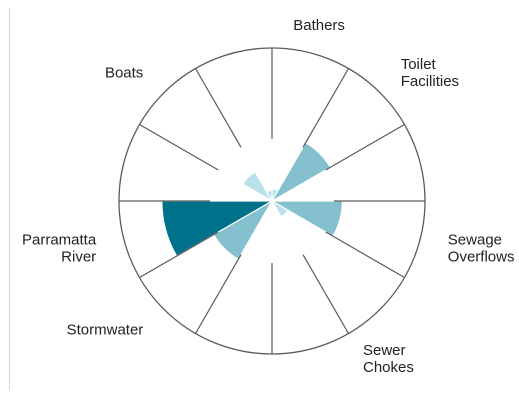  What do you see at coordinates (105, 330) in the screenshot?
I see `category-label-4-0: Stormwater` at bounding box center [105, 330].